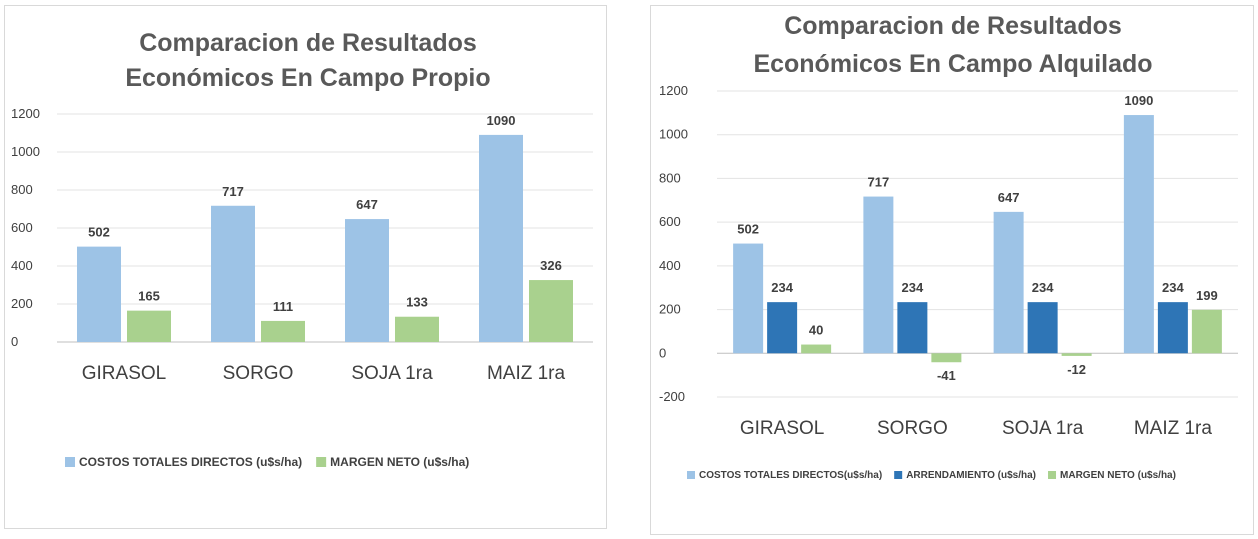 This screenshot has width=1258, height=539. What do you see at coordinates (946, 375) in the screenshot?
I see `data-label: -41` at bounding box center [946, 375].